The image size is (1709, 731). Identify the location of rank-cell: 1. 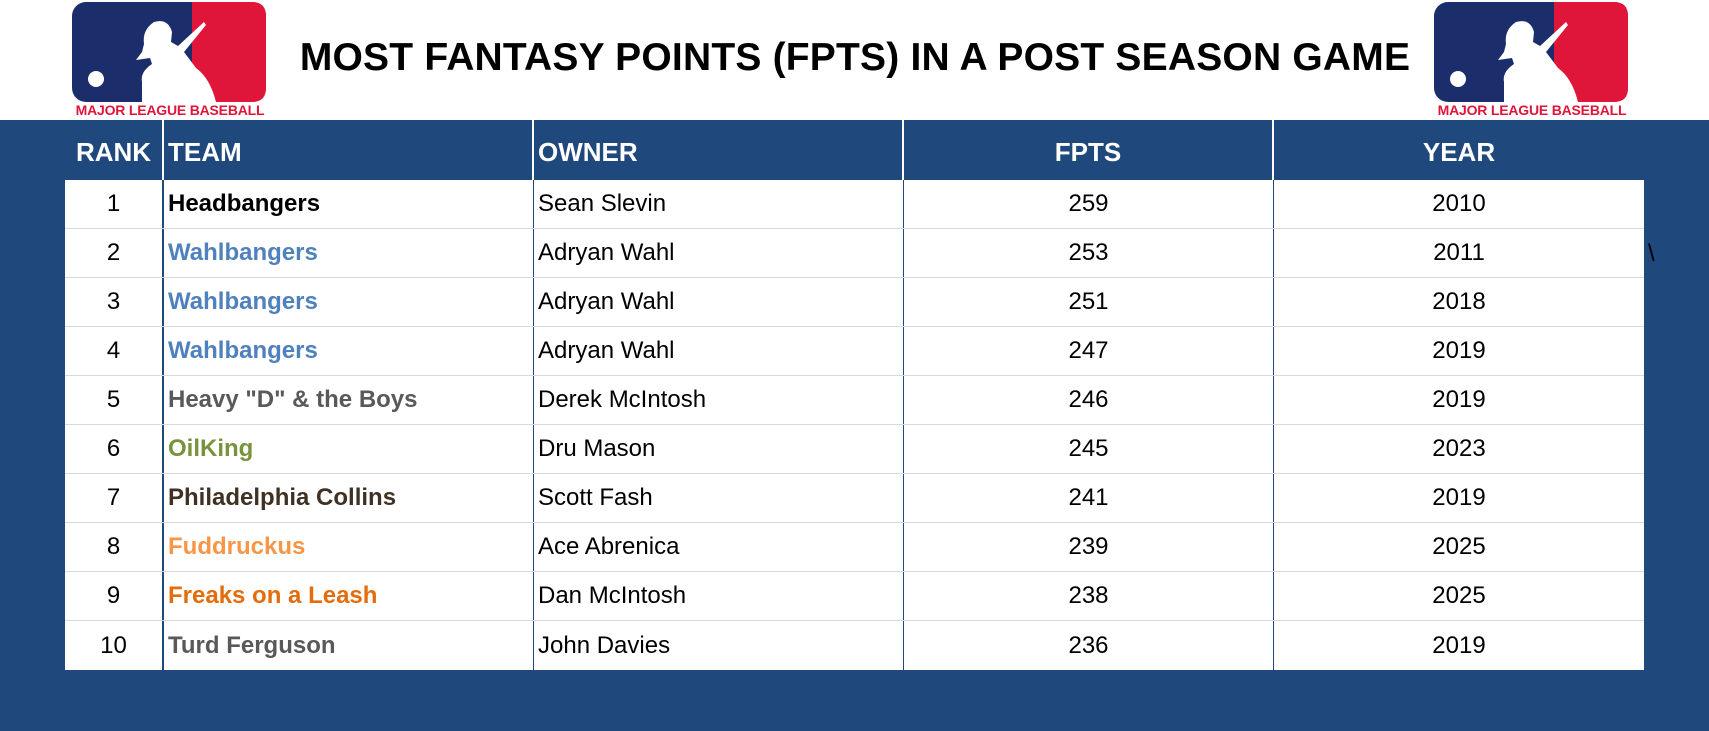
(114, 204).